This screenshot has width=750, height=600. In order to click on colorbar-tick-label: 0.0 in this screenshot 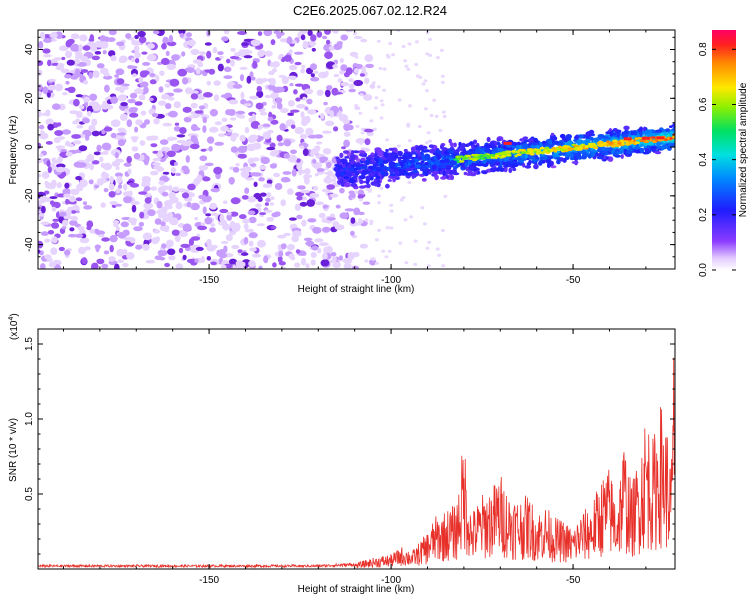, I will do `click(703, 270)`.